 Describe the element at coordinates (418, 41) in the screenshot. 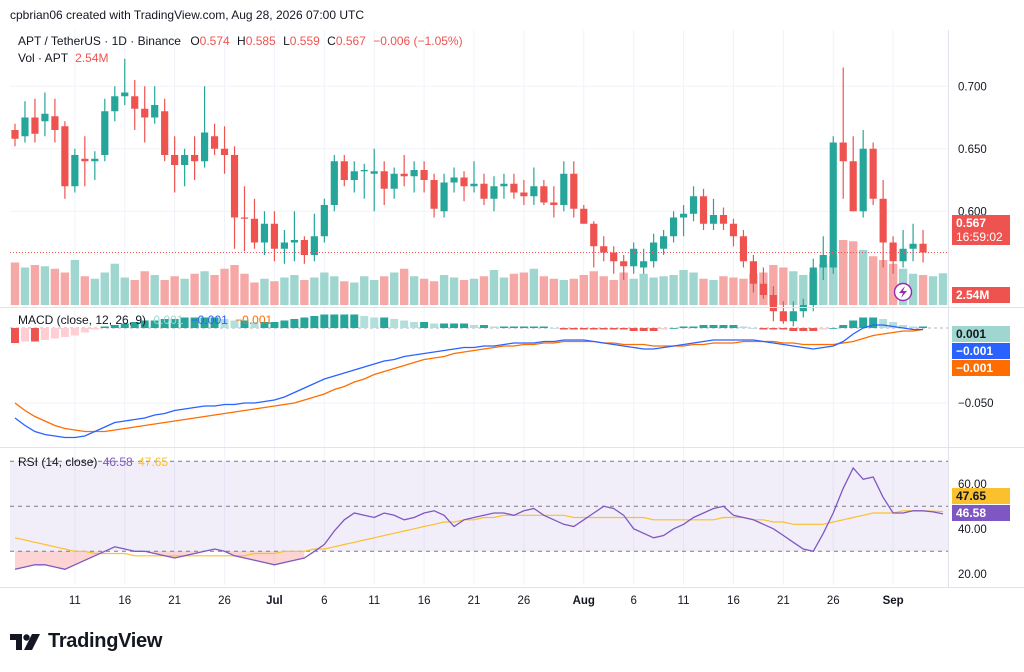

I see `price-change: −0.006 (−1.05%)` at that location.